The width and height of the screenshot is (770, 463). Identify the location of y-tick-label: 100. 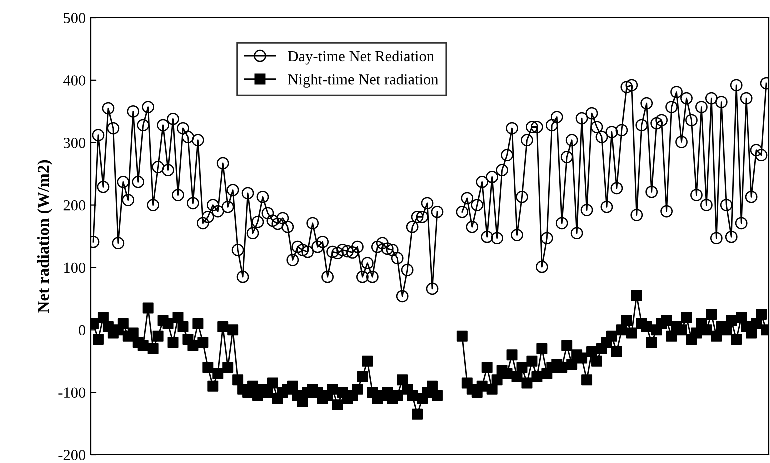
(75, 268).